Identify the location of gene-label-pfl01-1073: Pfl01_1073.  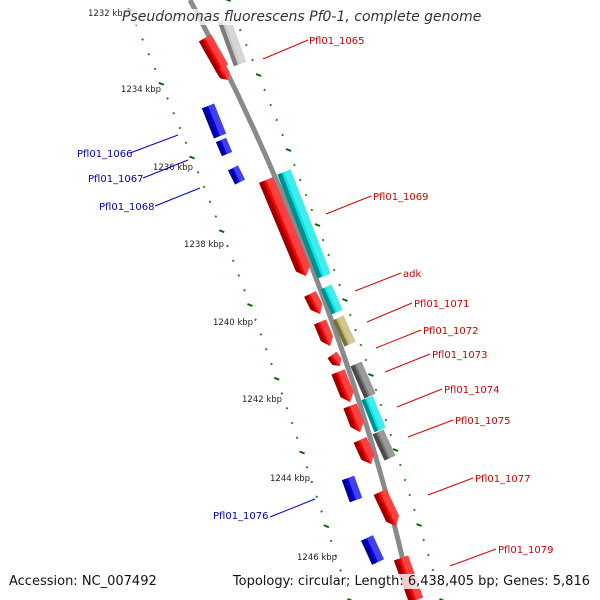
(460, 355).